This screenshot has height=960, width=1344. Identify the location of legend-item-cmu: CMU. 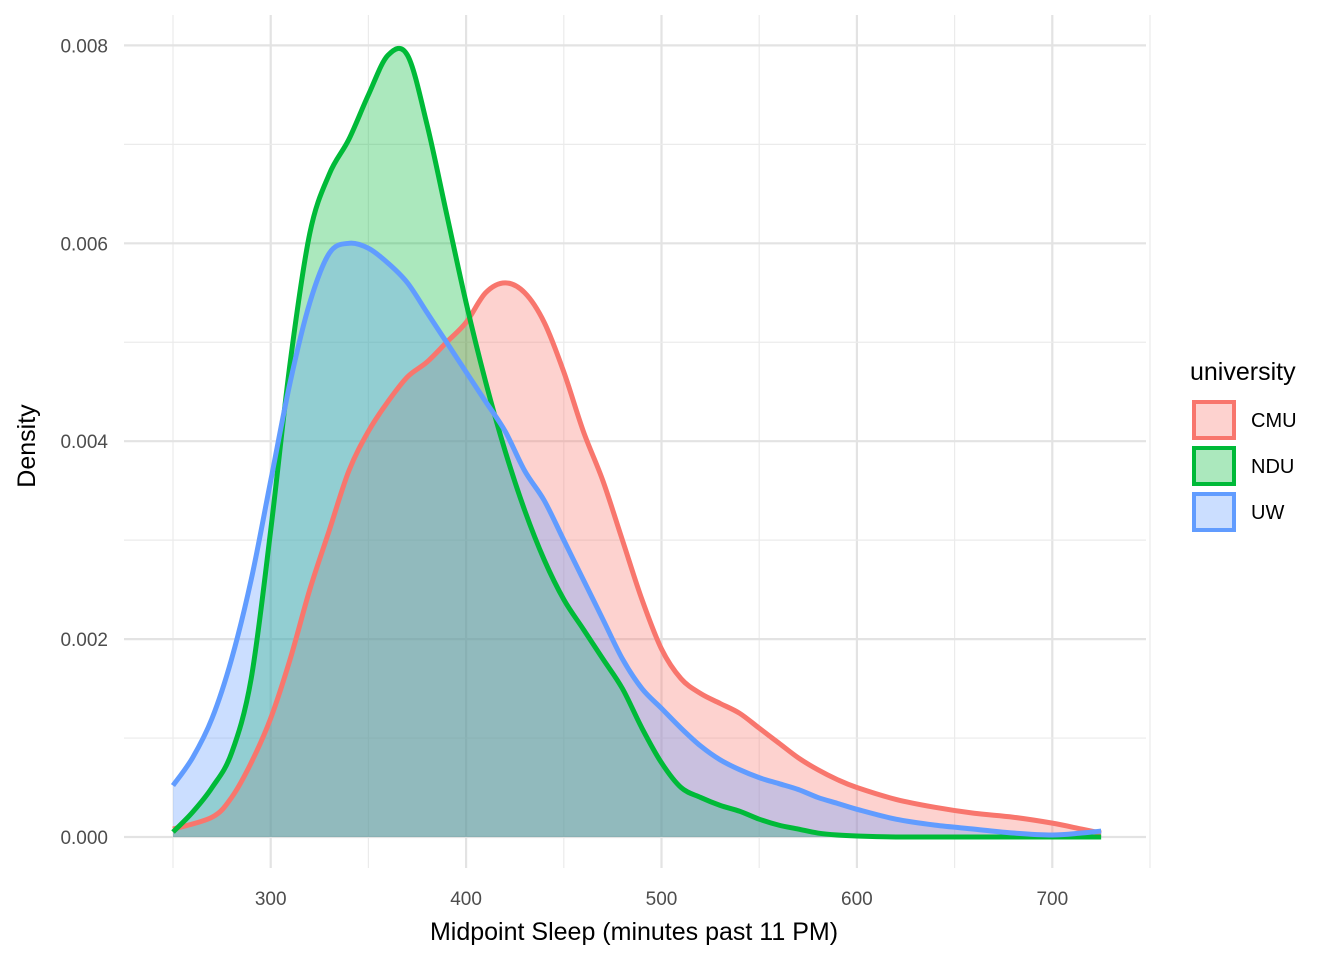
(1244, 420).